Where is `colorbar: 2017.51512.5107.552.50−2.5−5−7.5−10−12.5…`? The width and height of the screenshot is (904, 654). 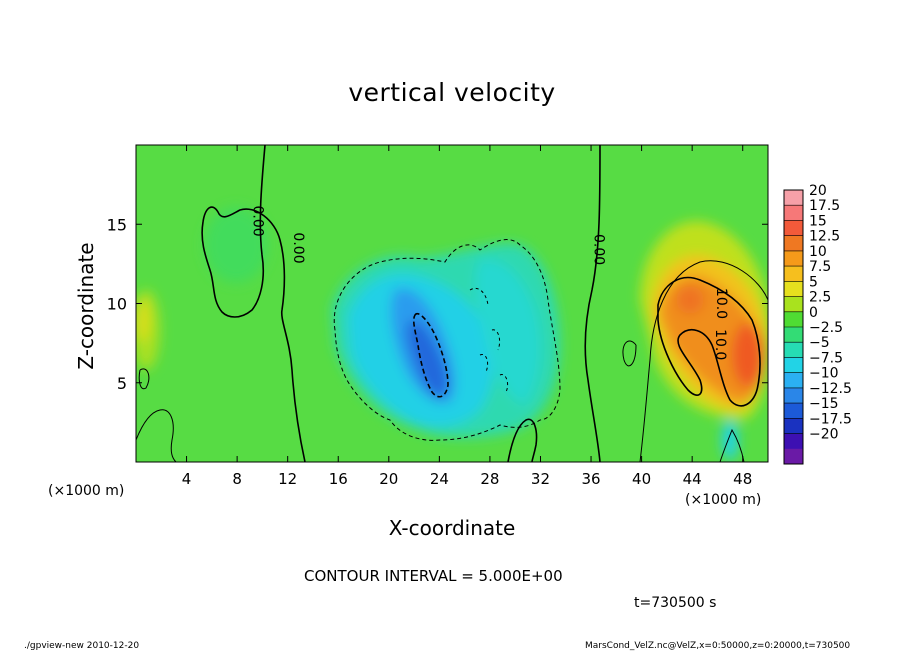
colorbar: 2017.51512.5107.552.50−2.5−5−7.5−10−12.5… is located at coordinates (817, 324).